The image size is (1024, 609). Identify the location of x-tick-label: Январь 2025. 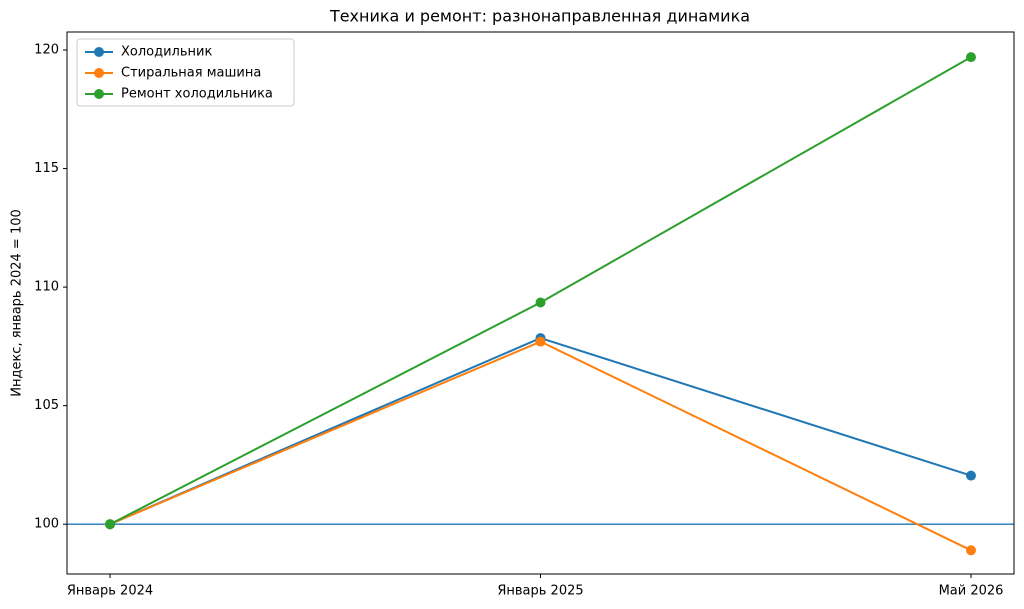
(540, 591).